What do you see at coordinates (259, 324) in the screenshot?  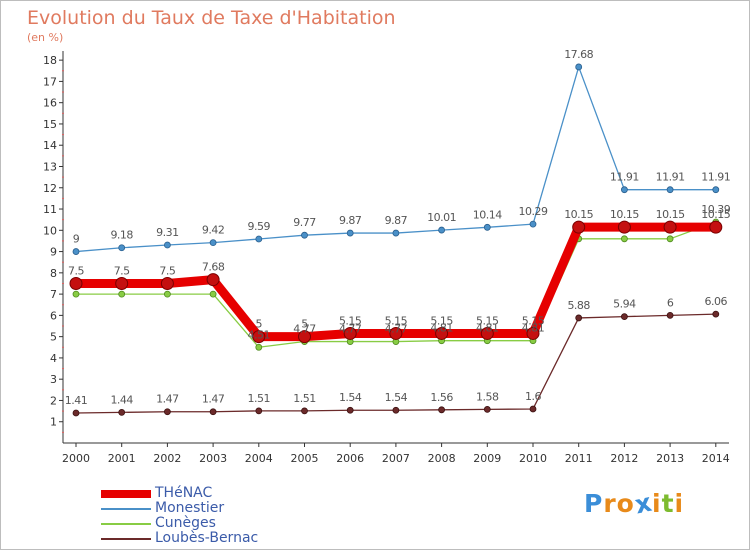 I see `data-label: 5` at bounding box center [259, 324].